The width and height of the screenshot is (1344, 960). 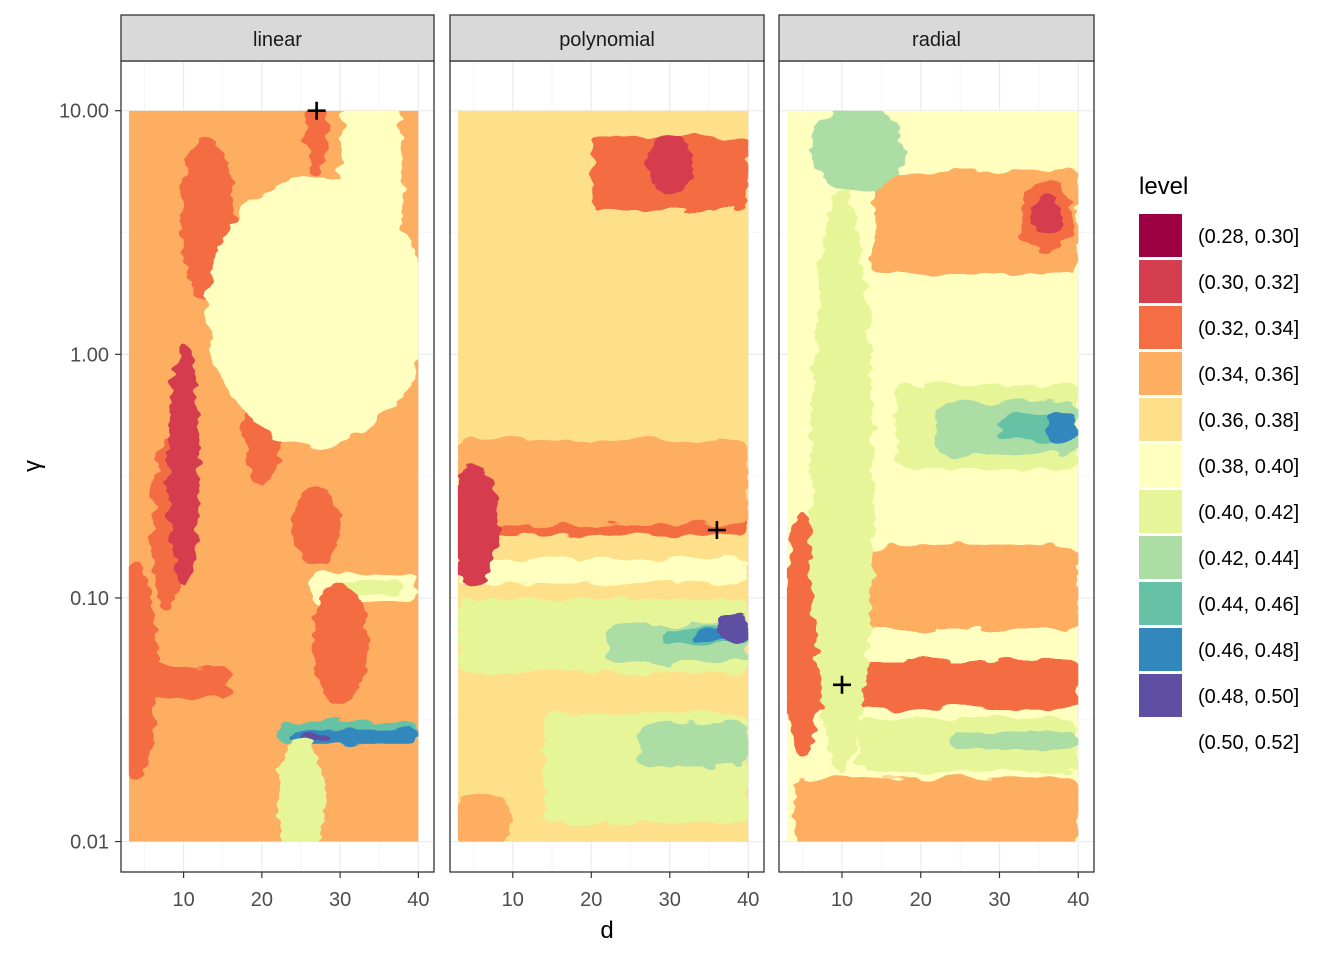 I want to click on legend-item: (0.36, 0.38], so click(x=1219, y=419).